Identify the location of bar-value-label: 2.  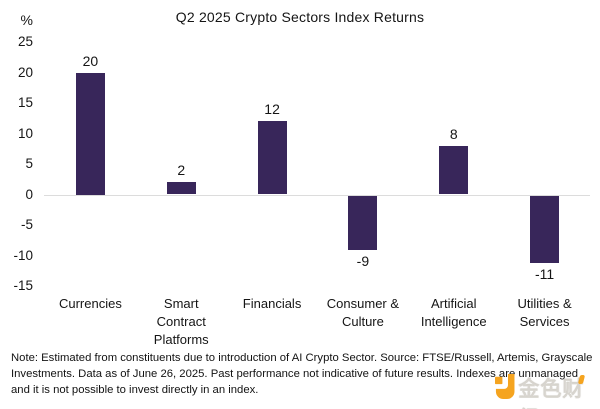
(181, 170).